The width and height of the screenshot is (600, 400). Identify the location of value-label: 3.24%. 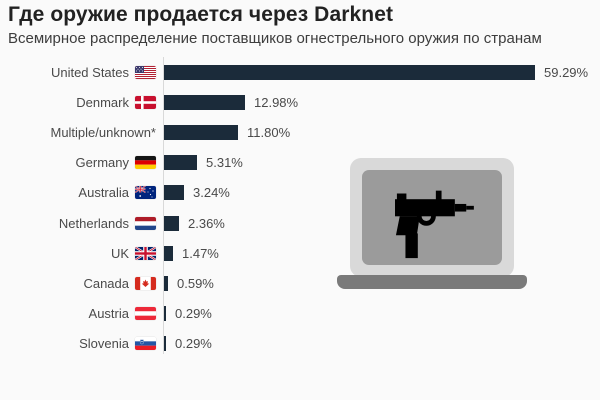
(211, 193).